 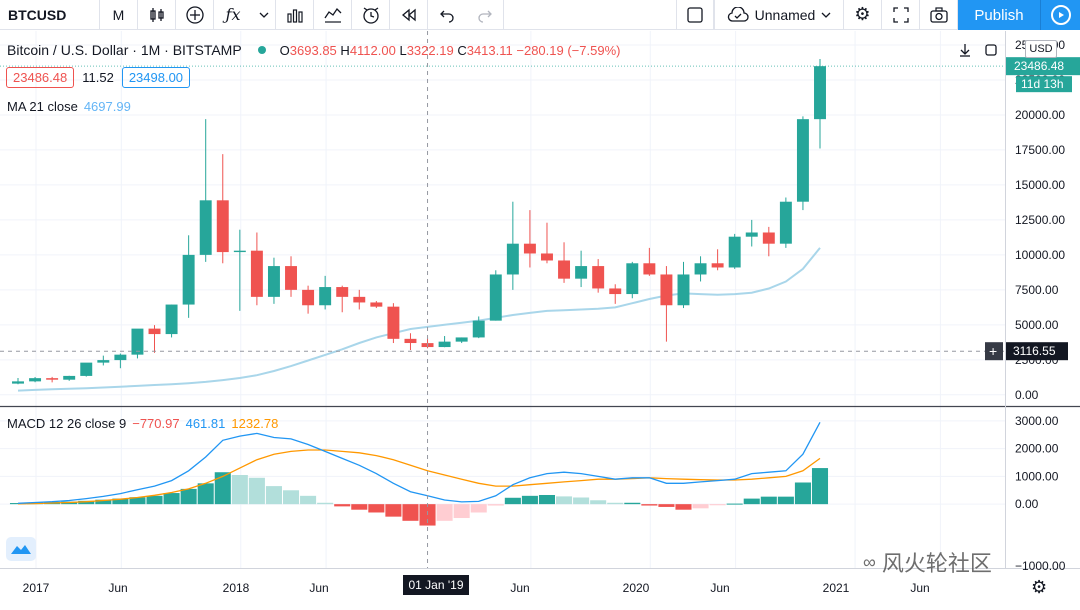 What do you see at coordinates (233, 14) in the screenshot?
I see `fx-icon: ƒx` at bounding box center [233, 14].